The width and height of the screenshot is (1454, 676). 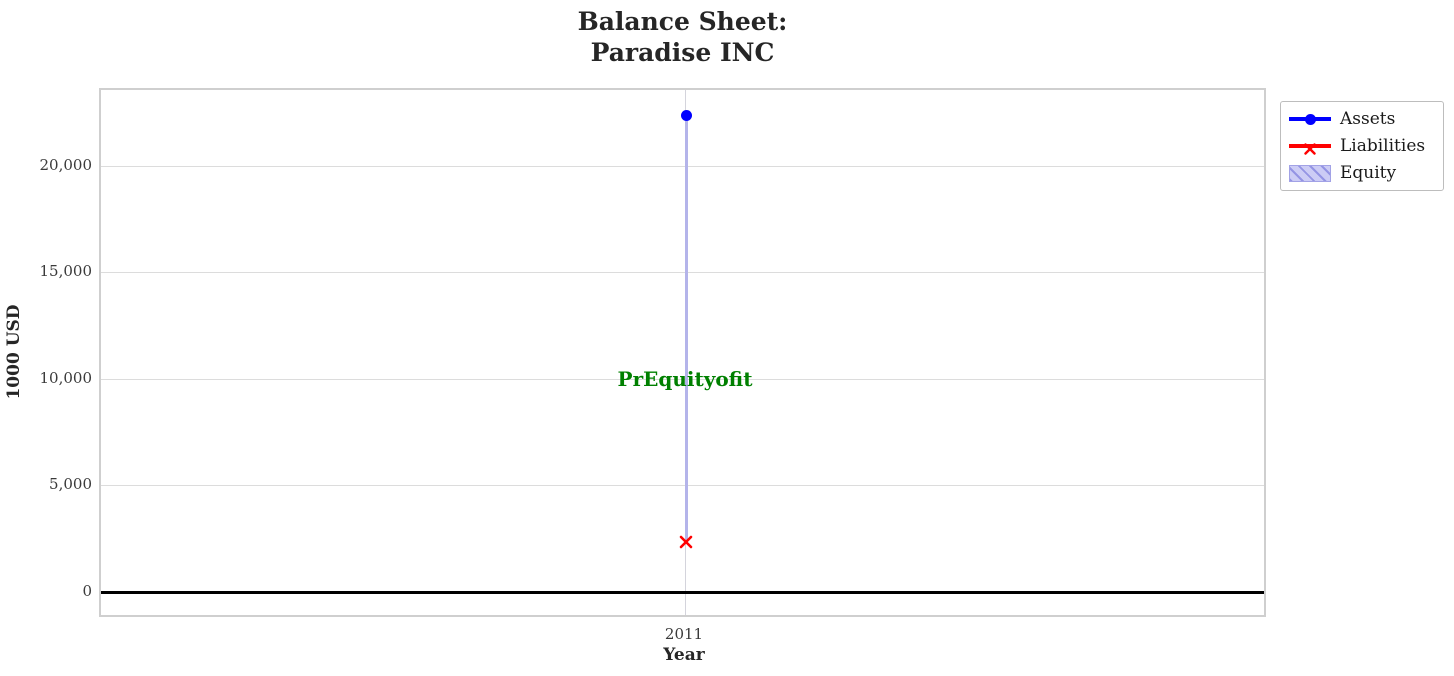 What do you see at coordinates (686, 115) in the screenshot?
I see `assets-point-marker-icon` at bounding box center [686, 115].